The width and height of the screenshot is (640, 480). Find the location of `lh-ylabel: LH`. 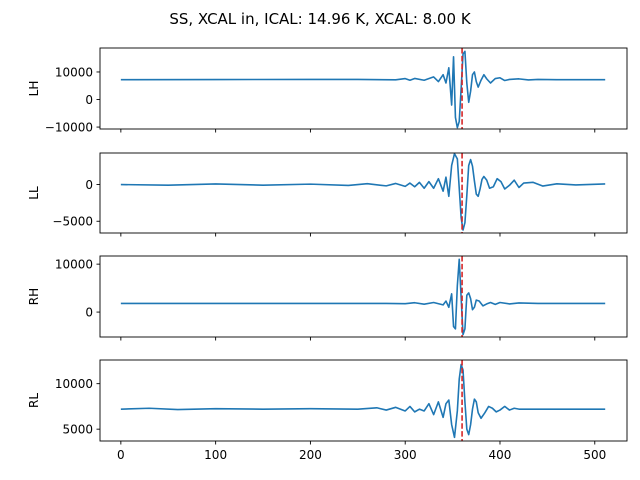

lh-ylabel: LH is located at coordinates (34, 89).